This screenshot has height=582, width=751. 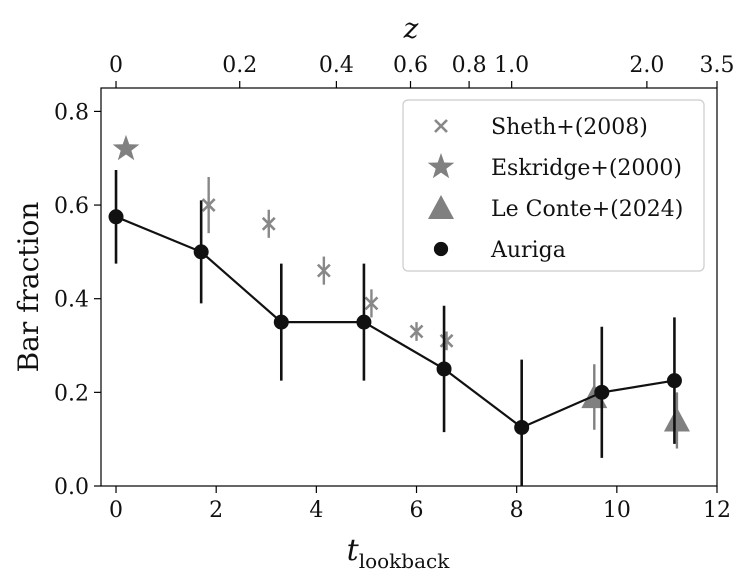 What do you see at coordinates (28, 287) in the screenshot?
I see `y-axis-label: Bar fraction` at bounding box center [28, 287].